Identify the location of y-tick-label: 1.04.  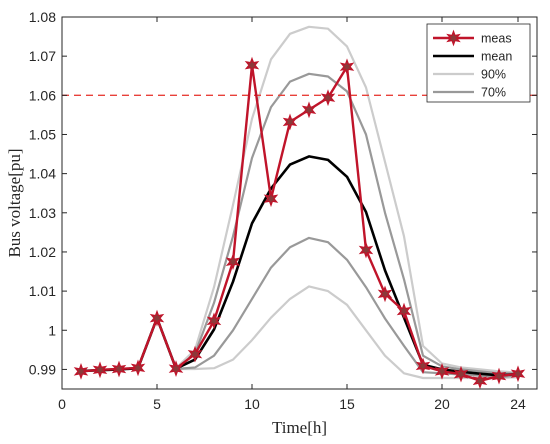
(42, 174).